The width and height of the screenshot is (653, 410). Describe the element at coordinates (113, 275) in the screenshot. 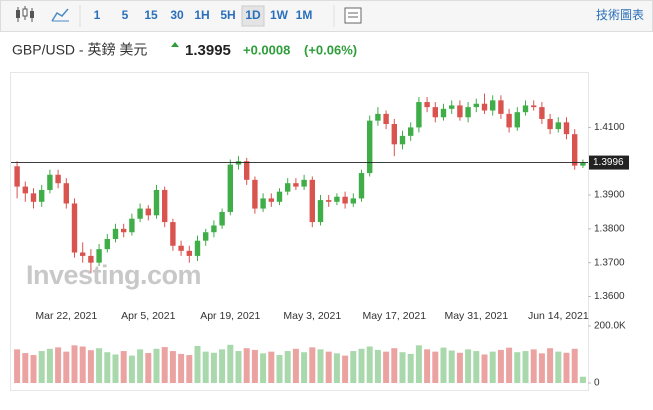

I see `watermark: Investing.com` at that location.